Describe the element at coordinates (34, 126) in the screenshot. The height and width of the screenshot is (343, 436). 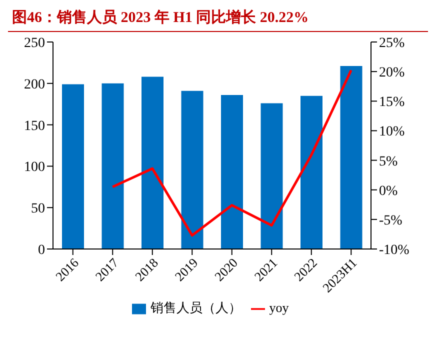
I see `y-tick-label: 150` at that location.